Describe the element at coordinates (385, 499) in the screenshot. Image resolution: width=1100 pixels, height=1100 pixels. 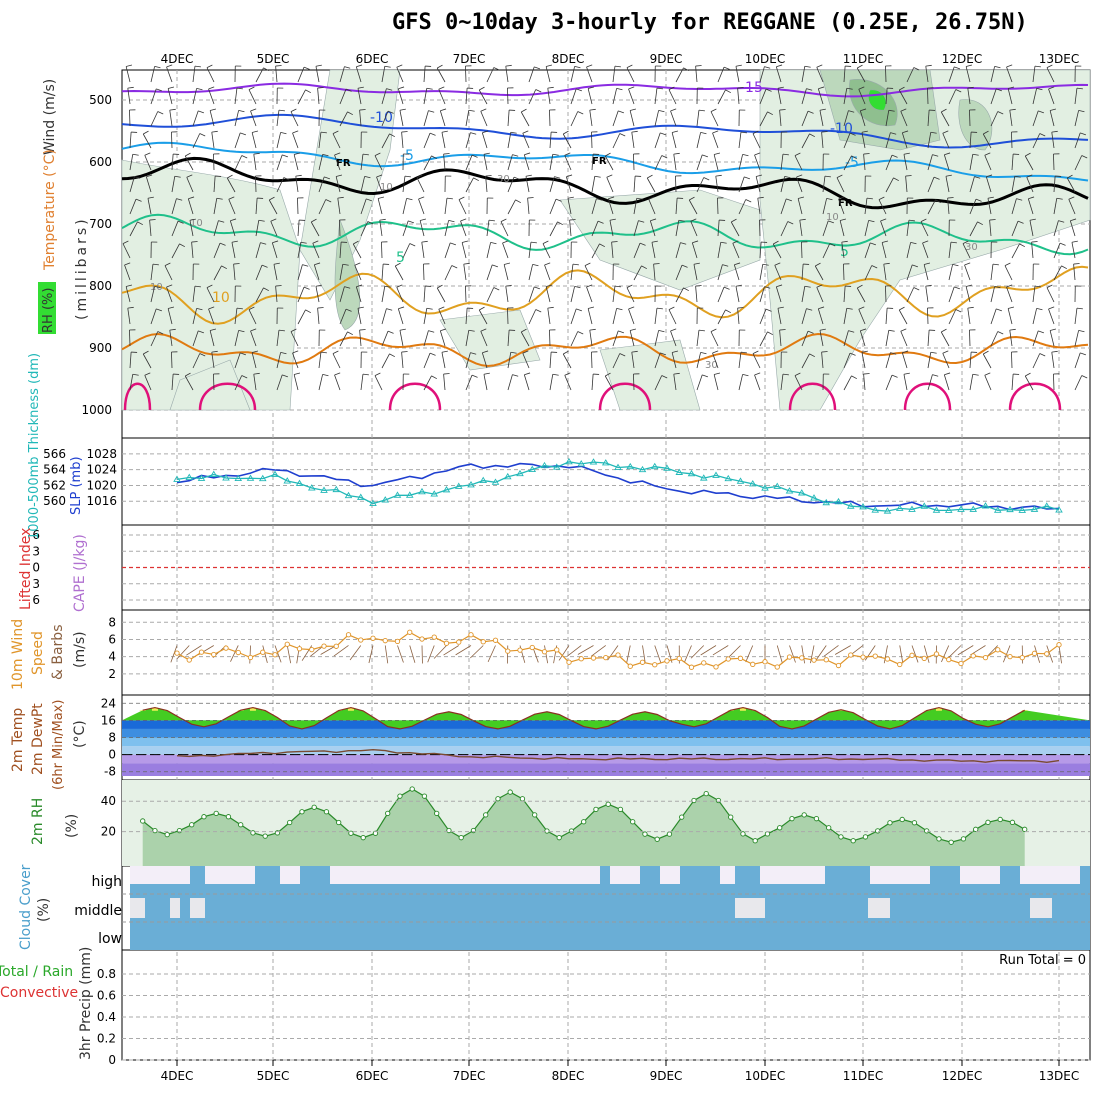
I see `thickness-line-point` at that location.